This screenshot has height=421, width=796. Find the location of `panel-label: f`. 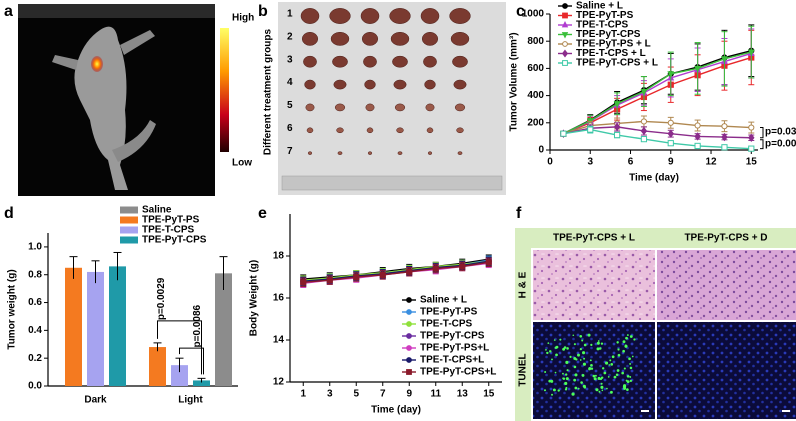

panel-label: f is located at coordinates (519, 213).